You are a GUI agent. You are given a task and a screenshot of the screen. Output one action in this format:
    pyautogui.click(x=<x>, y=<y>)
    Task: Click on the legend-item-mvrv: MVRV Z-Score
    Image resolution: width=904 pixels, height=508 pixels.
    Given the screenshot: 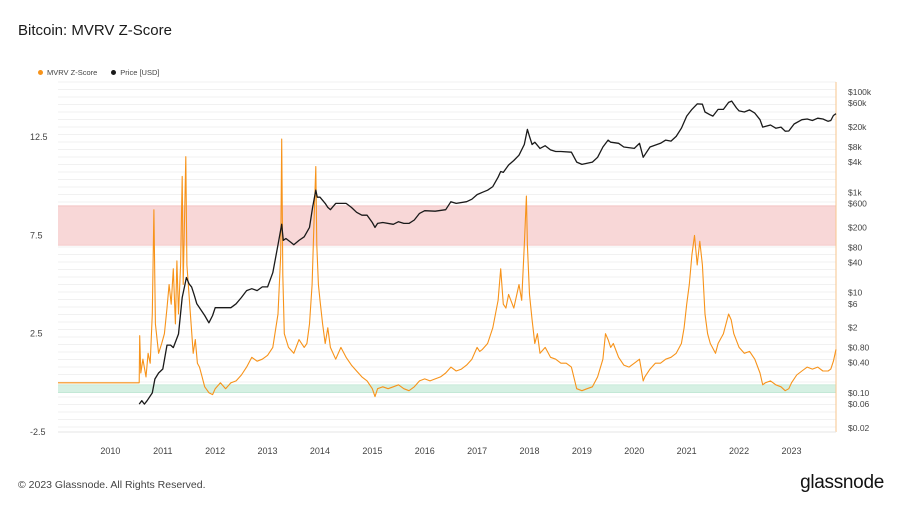 What is the action you would take?
    pyautogui.click(x=67, y=72)
    